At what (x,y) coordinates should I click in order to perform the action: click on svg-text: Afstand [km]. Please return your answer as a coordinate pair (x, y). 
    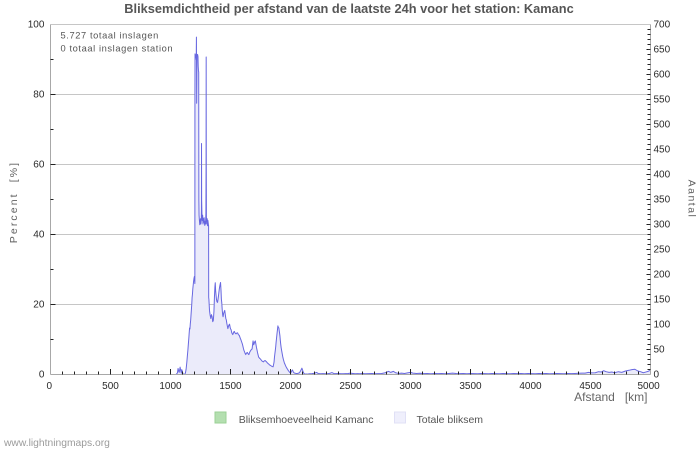
    Looking at the image, I should click on (610, 397).